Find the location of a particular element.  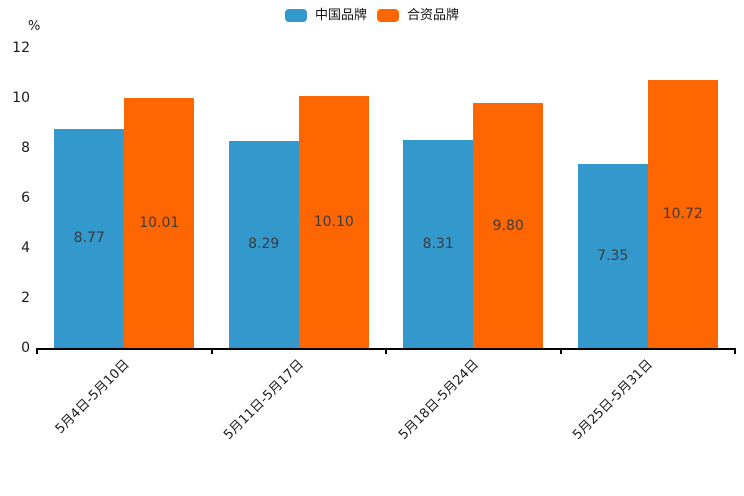

x-tick-label: 5月25日-5月31日 is located at coordinates (613, 400).